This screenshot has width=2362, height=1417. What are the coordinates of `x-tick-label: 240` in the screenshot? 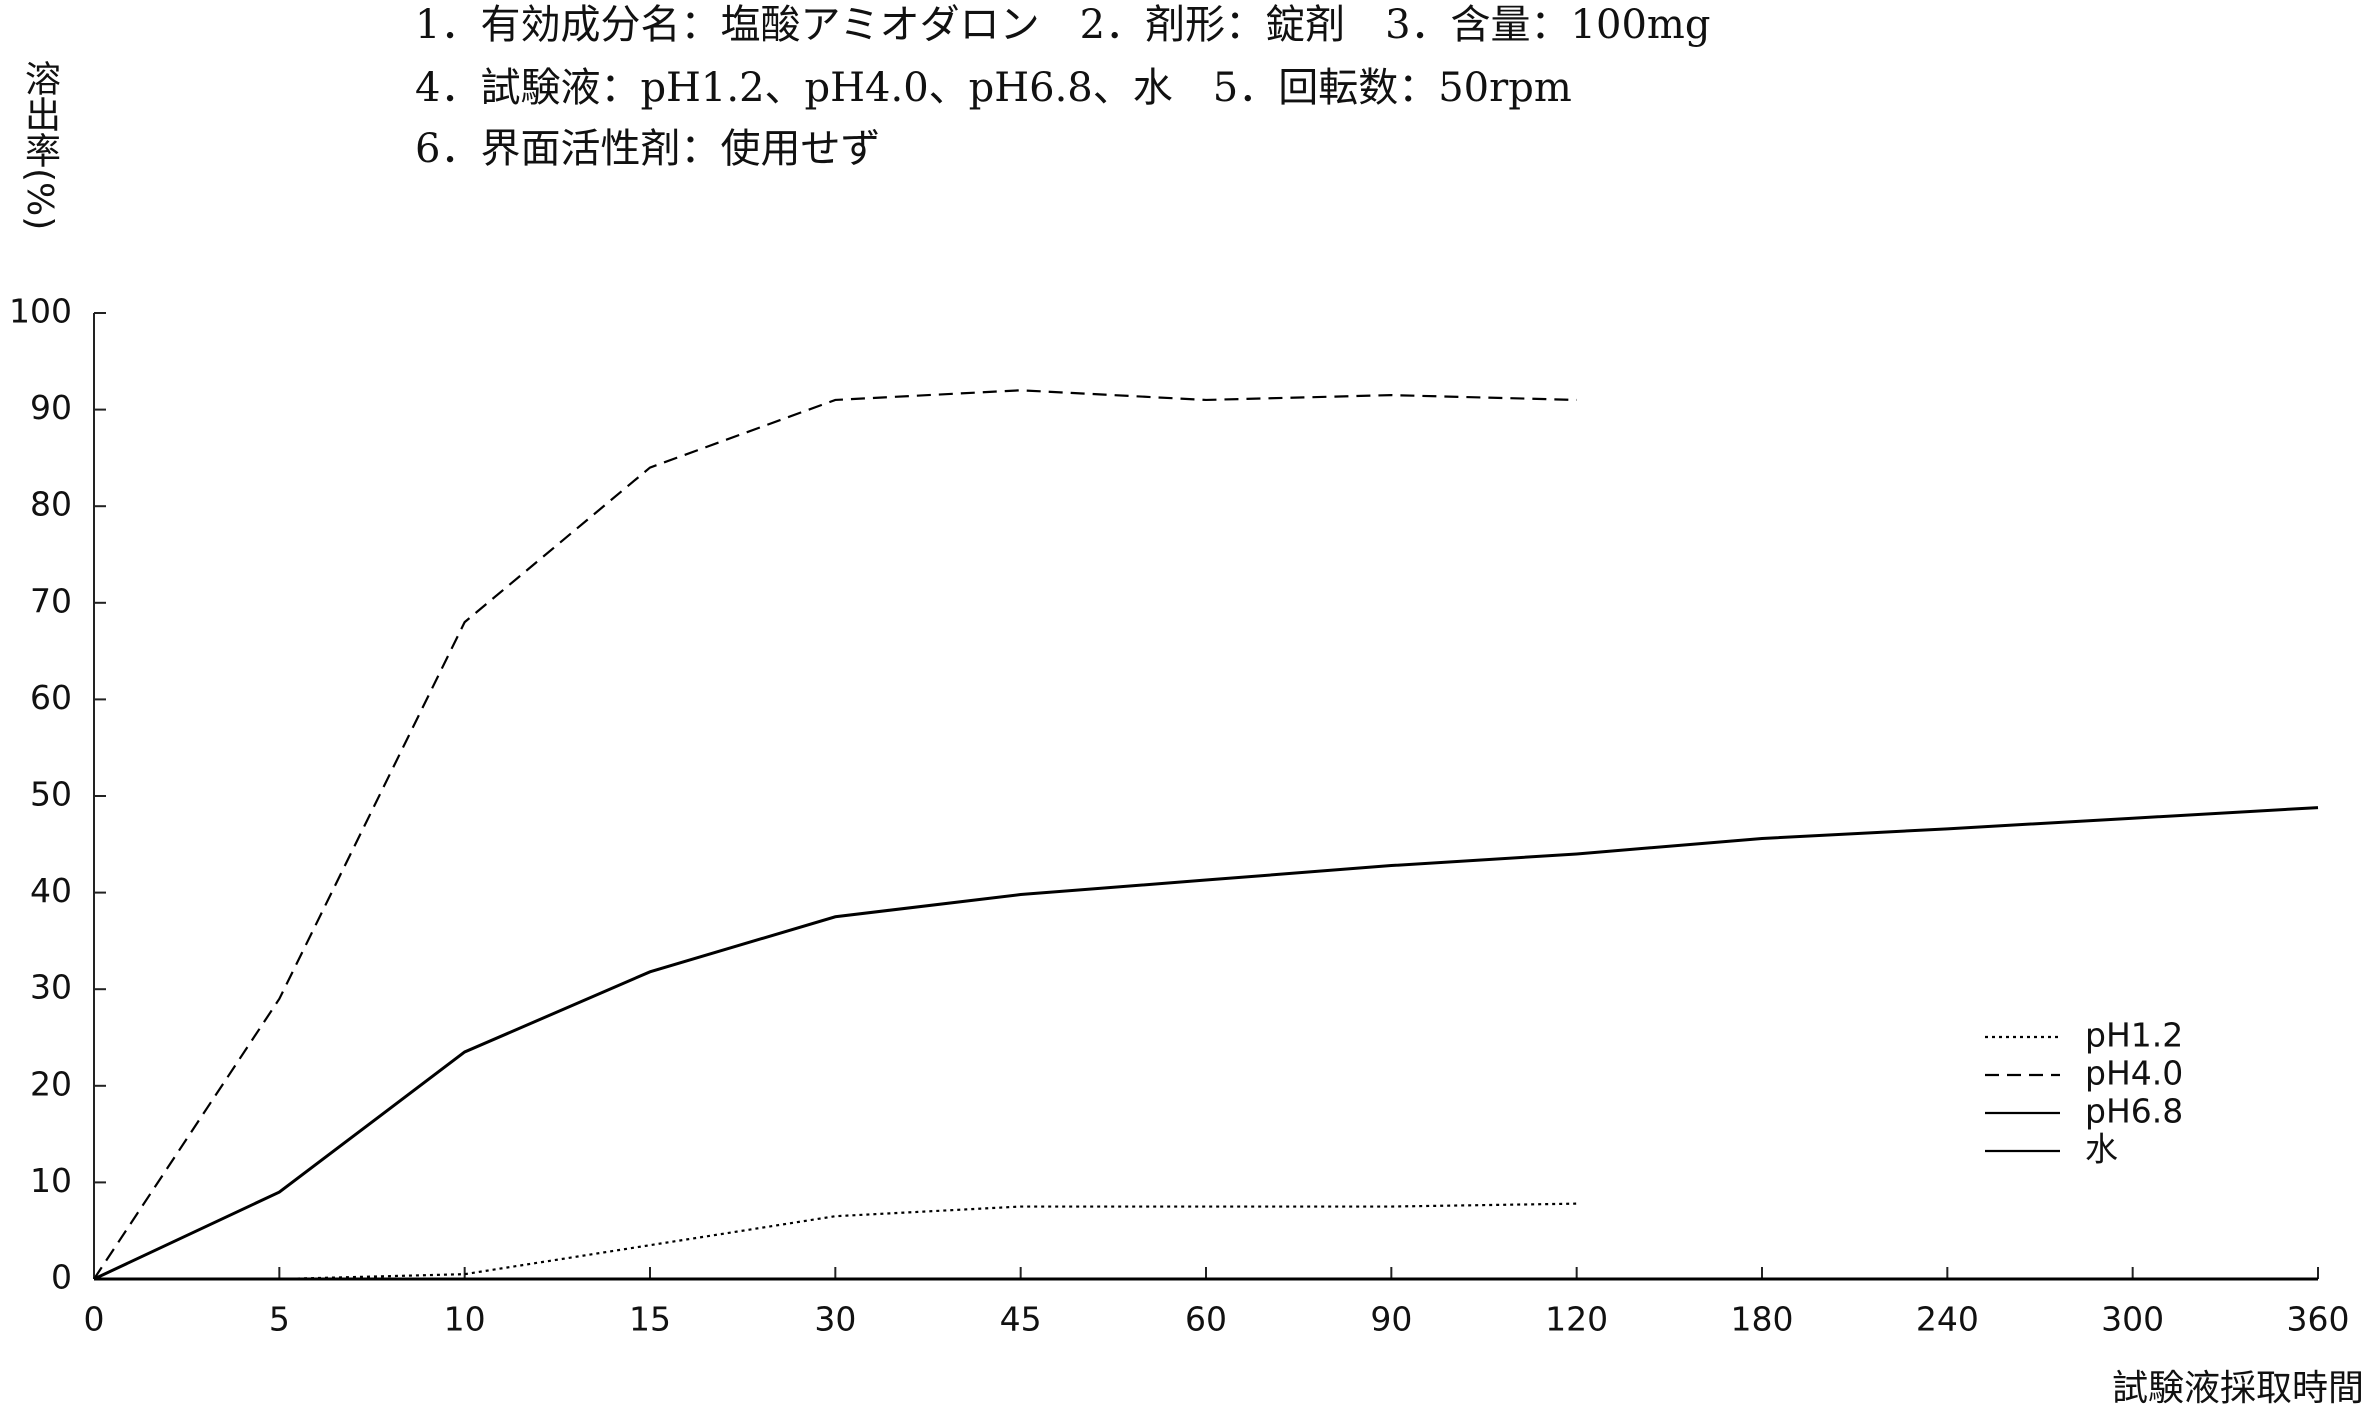 It's located at (1947, 1319).